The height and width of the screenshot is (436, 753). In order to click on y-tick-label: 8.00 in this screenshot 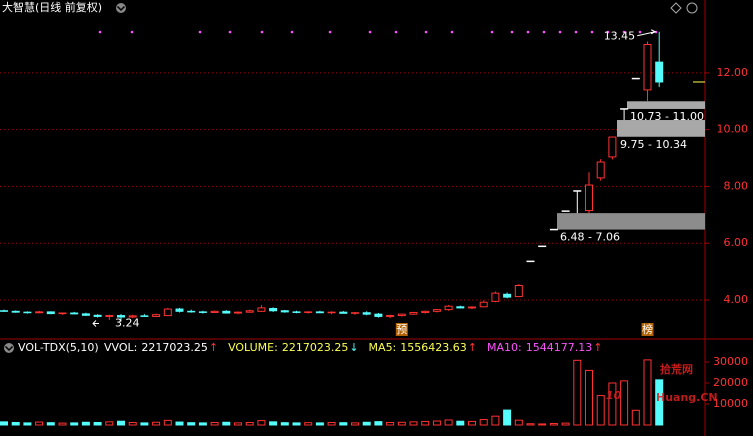, I will do `click(736, 185)`.